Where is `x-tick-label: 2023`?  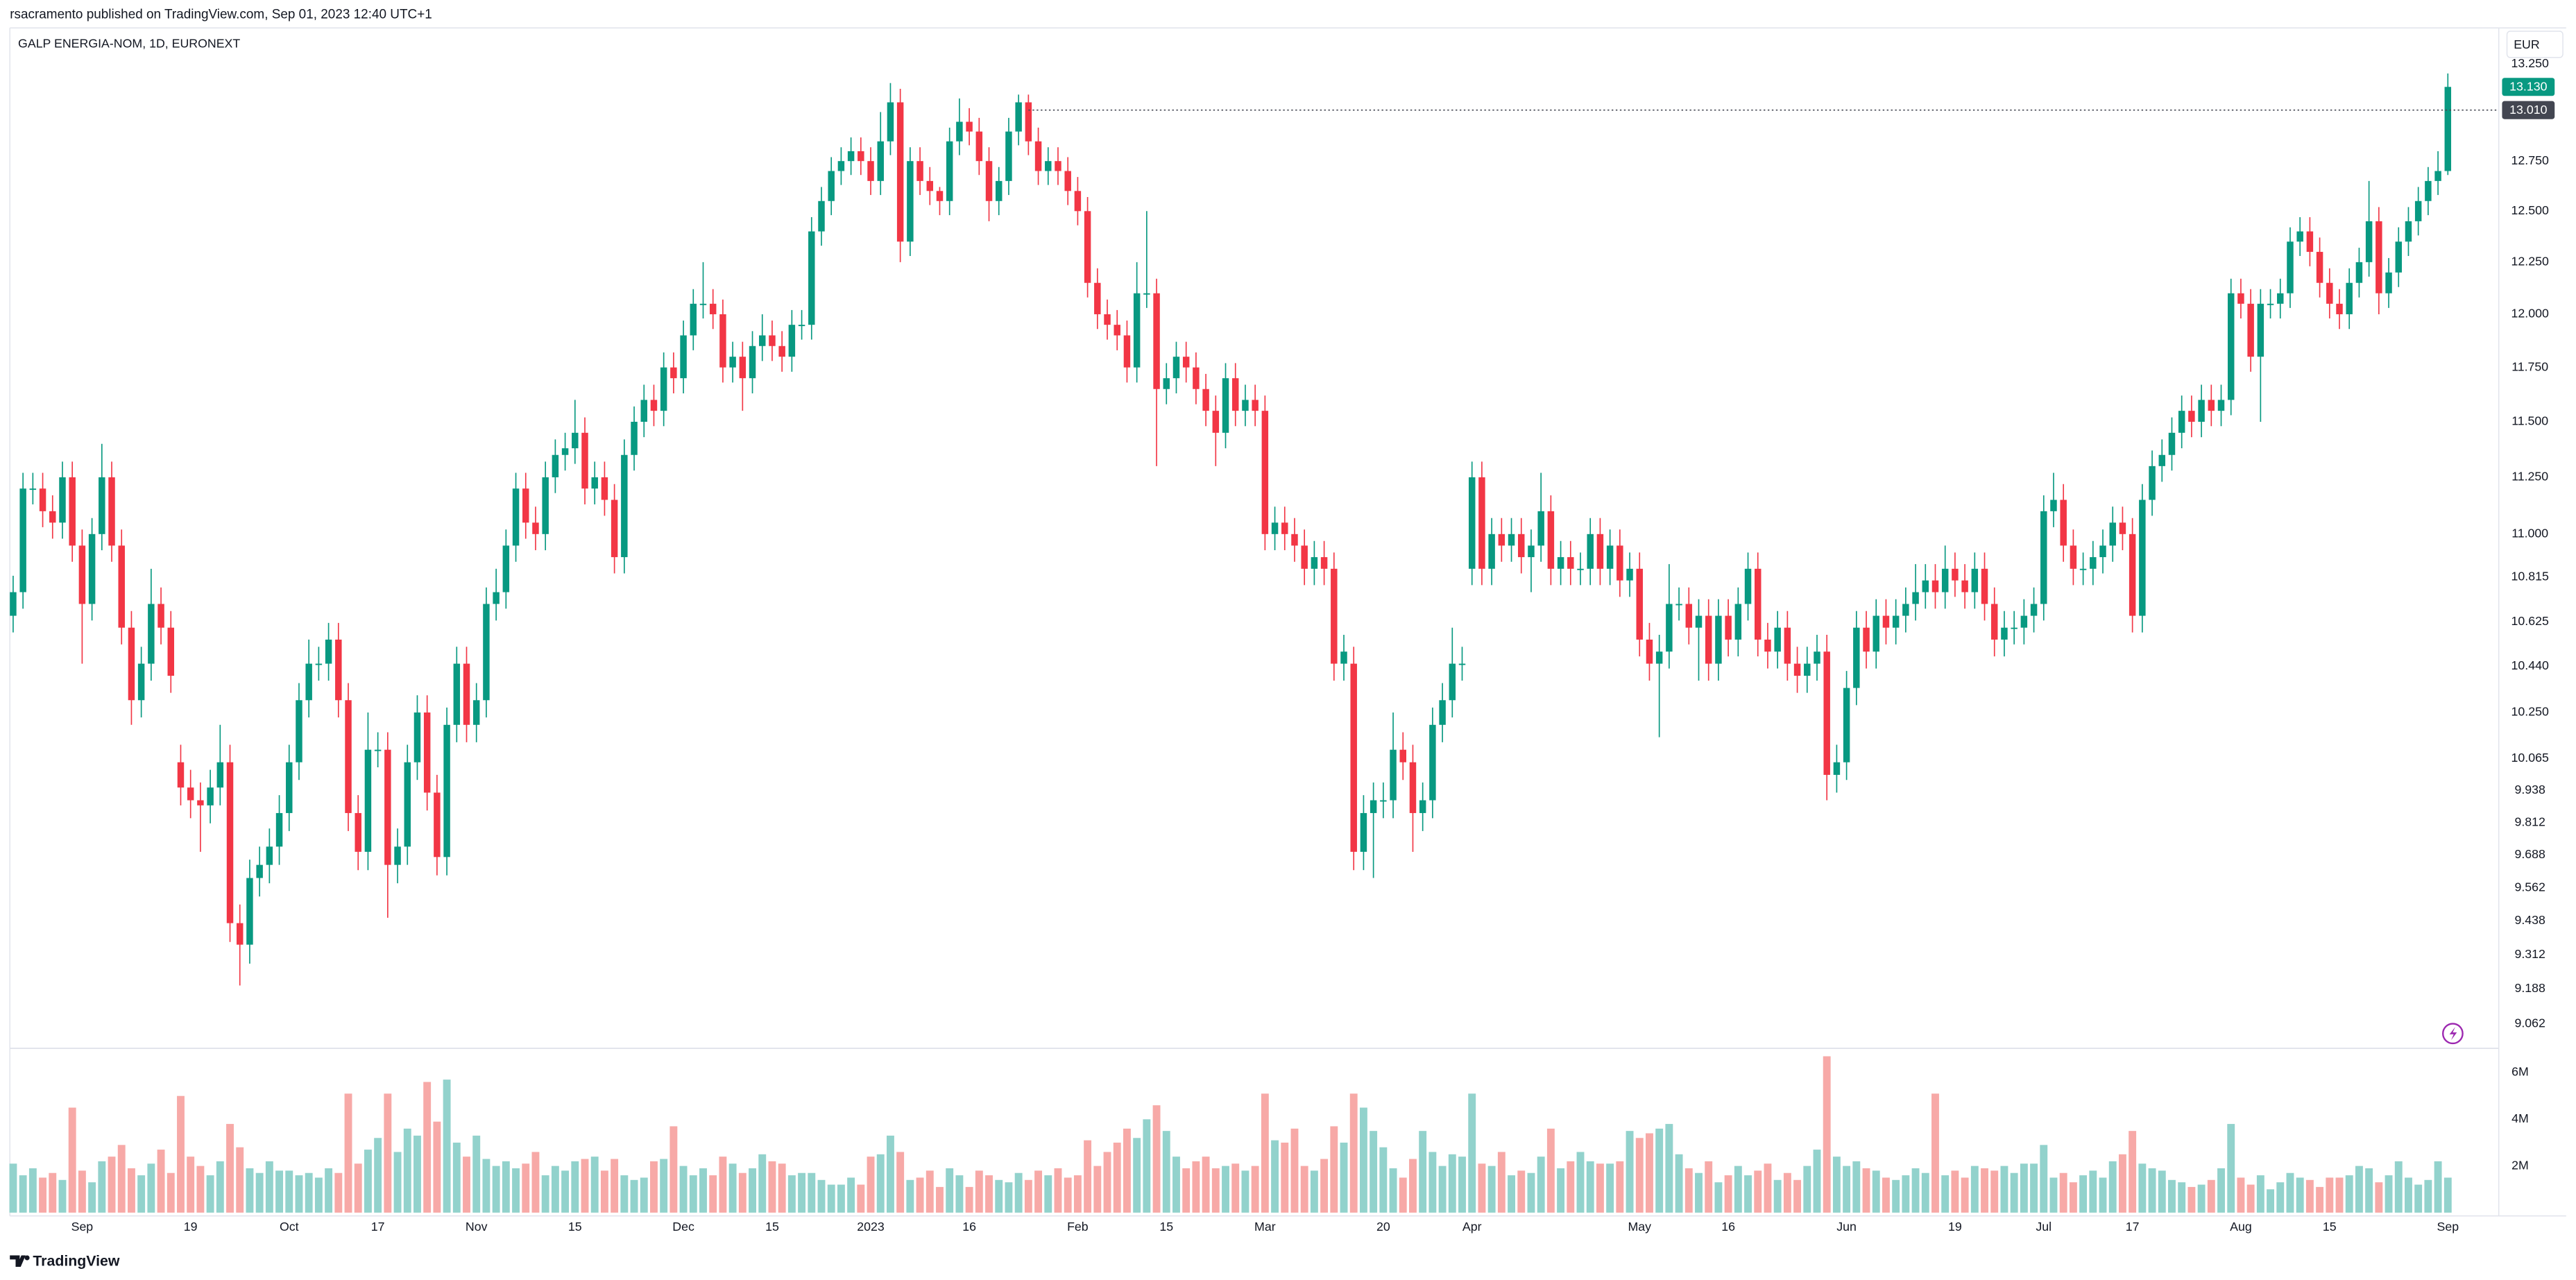
x-tick-label: 2023 is located at coordinates (871, 1227).